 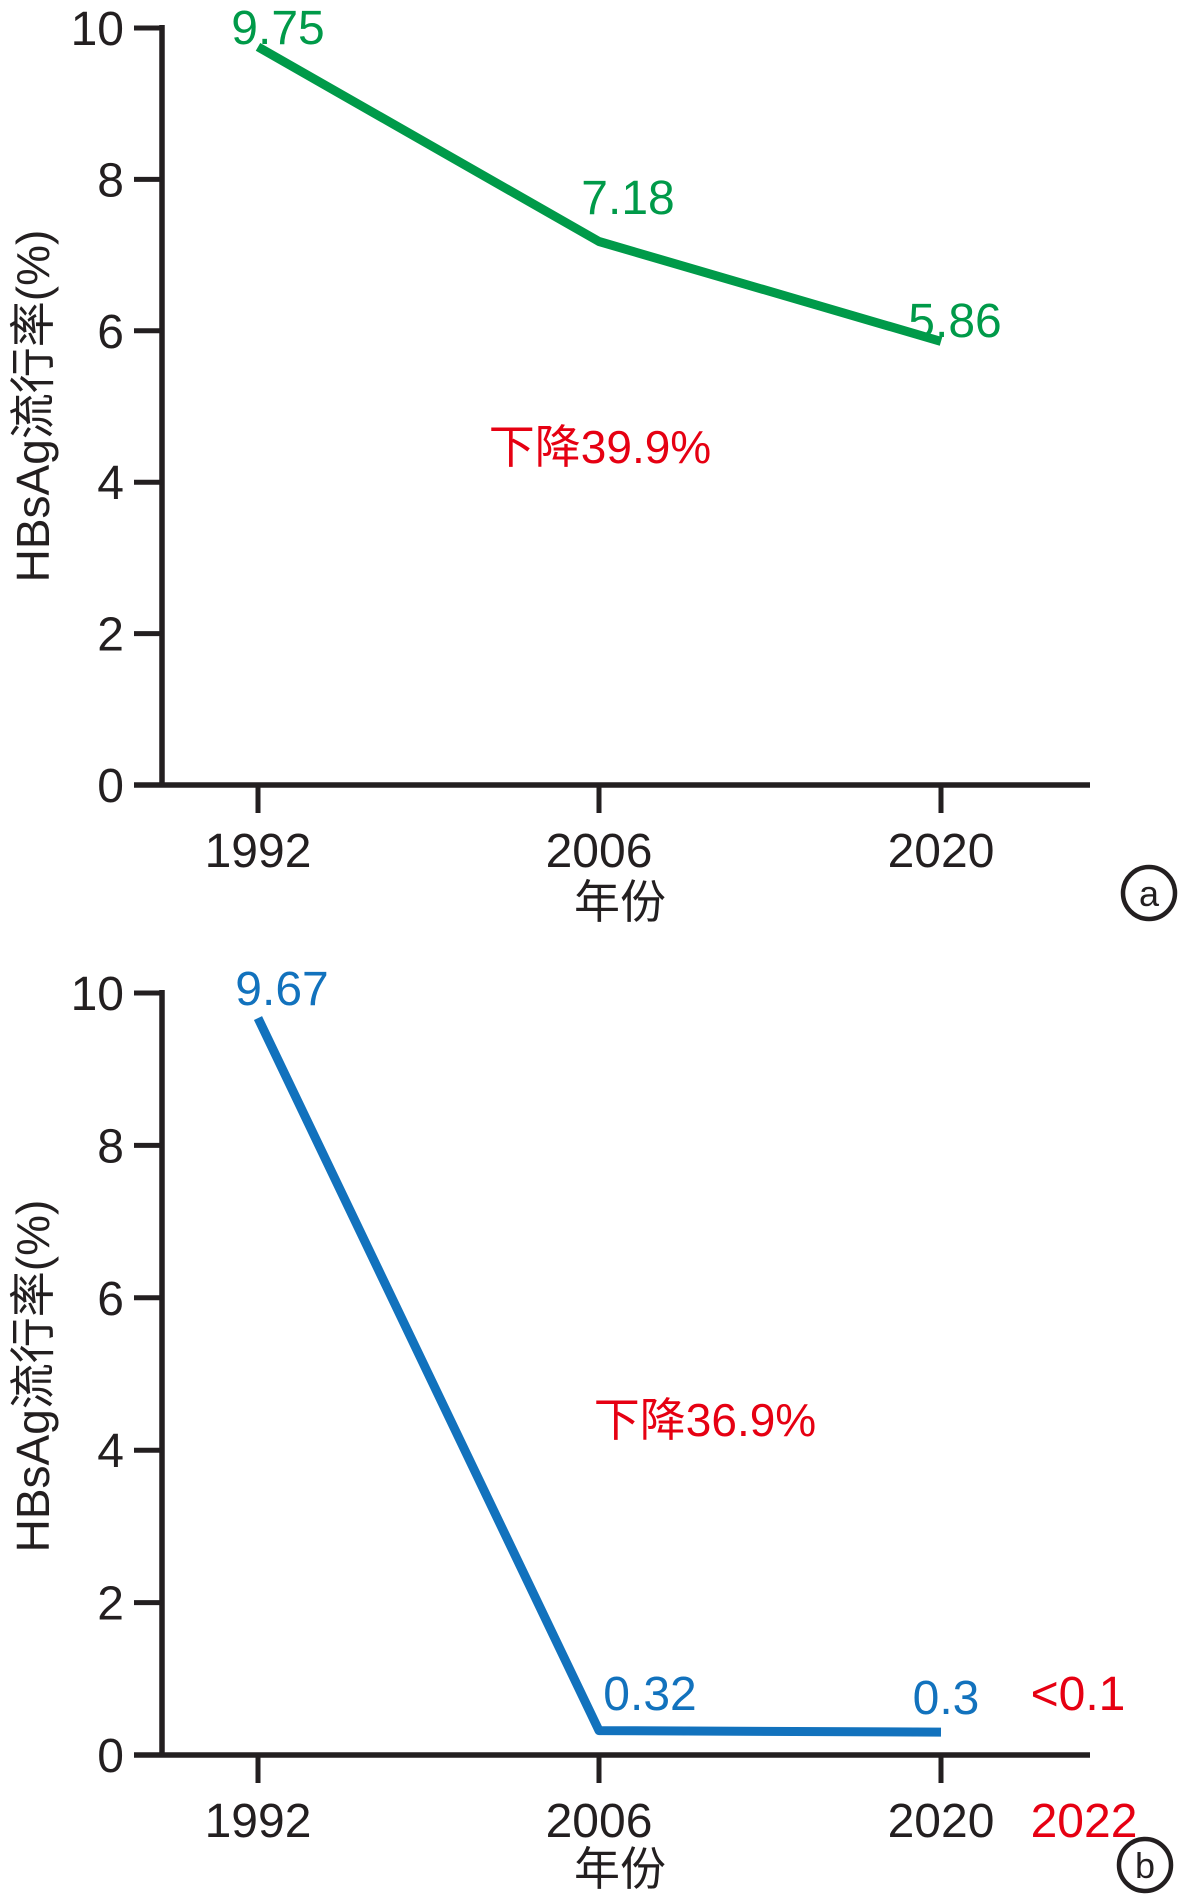 I want to click on point-label: 7.18, so click(x=627, y=198).